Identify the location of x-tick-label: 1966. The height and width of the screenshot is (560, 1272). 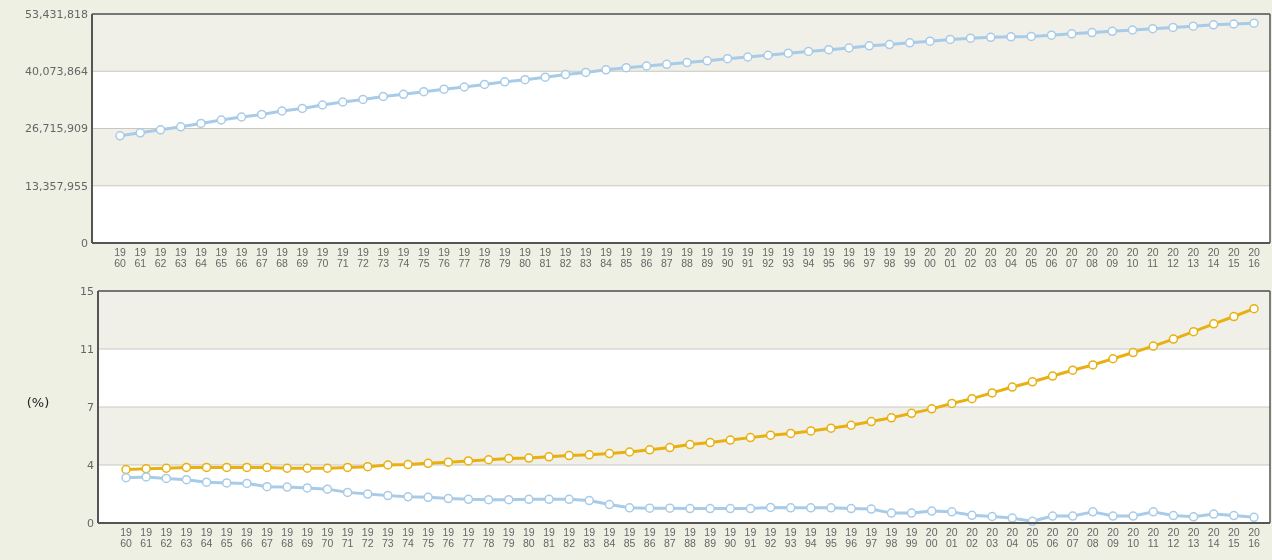
(241, 257).